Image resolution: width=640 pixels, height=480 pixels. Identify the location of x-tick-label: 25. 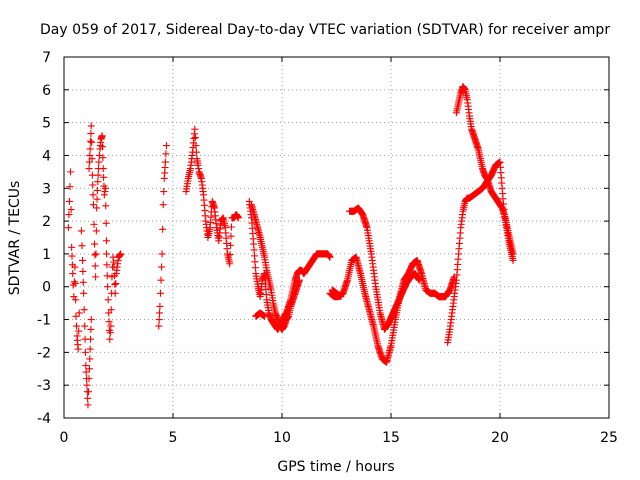
(609, 438).